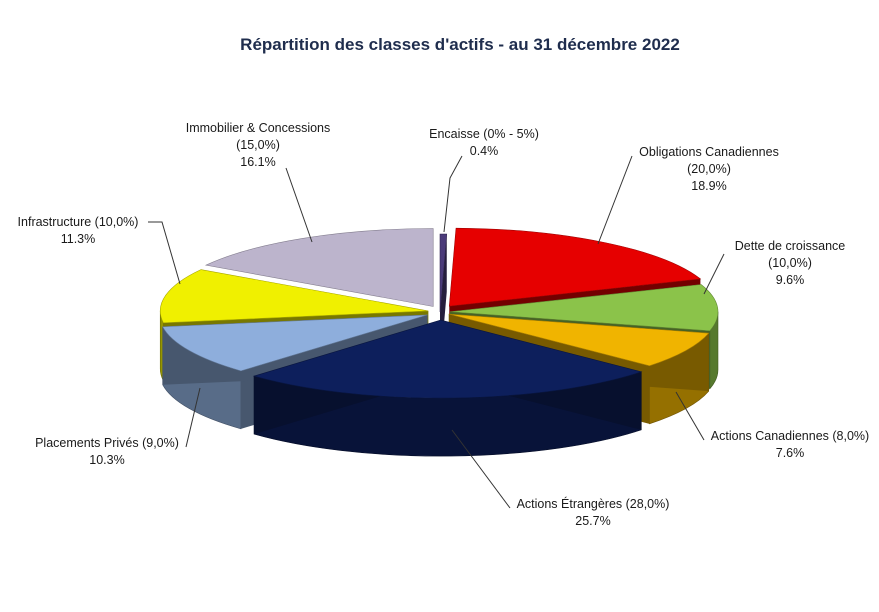 The image size is (879, 612). Describe the element at coordinates (78, 222) in the screenshot. I see `slice-label-6-name: Infrastructure (10,0%)` at that location.